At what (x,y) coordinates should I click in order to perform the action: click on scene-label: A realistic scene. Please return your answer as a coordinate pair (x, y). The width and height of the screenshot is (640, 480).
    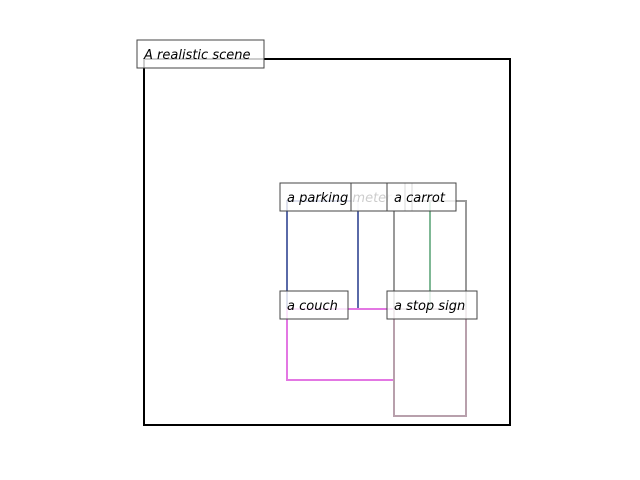
    Looking at the image, I should click on (200, 54).